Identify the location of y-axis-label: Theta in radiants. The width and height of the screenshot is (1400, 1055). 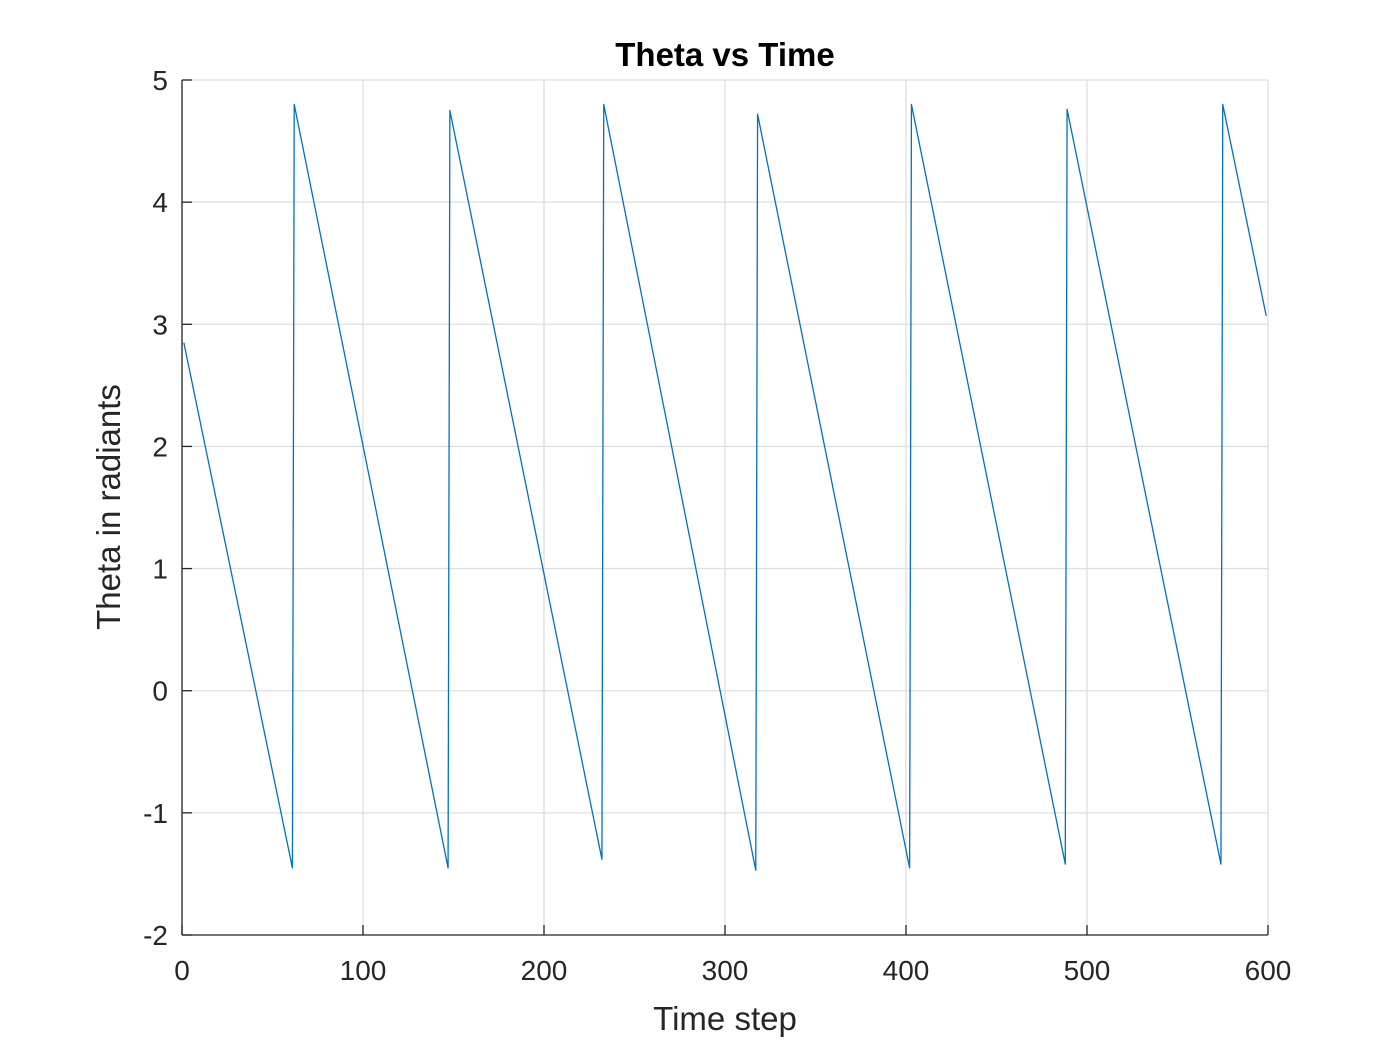
(108, 507).